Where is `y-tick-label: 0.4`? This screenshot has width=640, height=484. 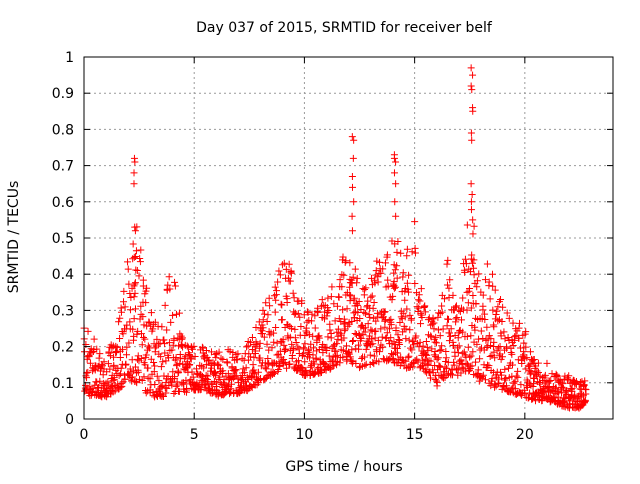 y-tick-label: 0.4 is located at coordinates (63, 275).